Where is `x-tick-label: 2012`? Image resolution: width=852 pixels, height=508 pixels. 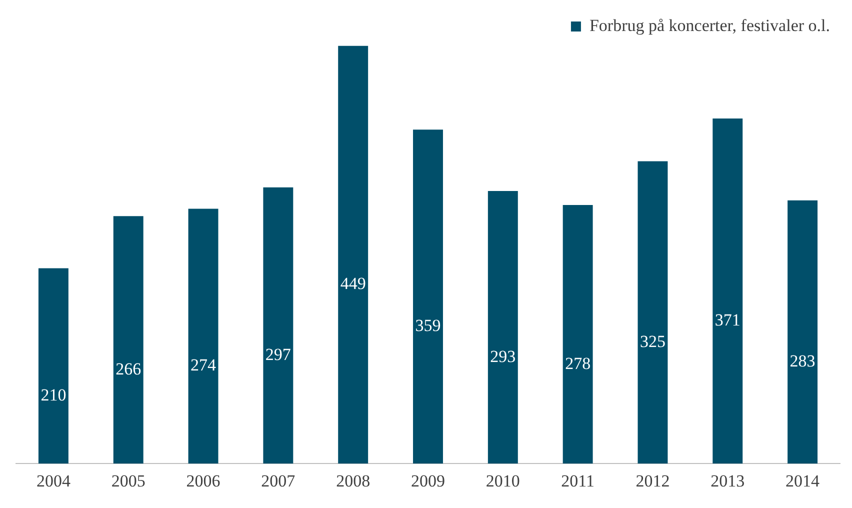 x-tick-label: 2012 is located at coordinates (653, 480).